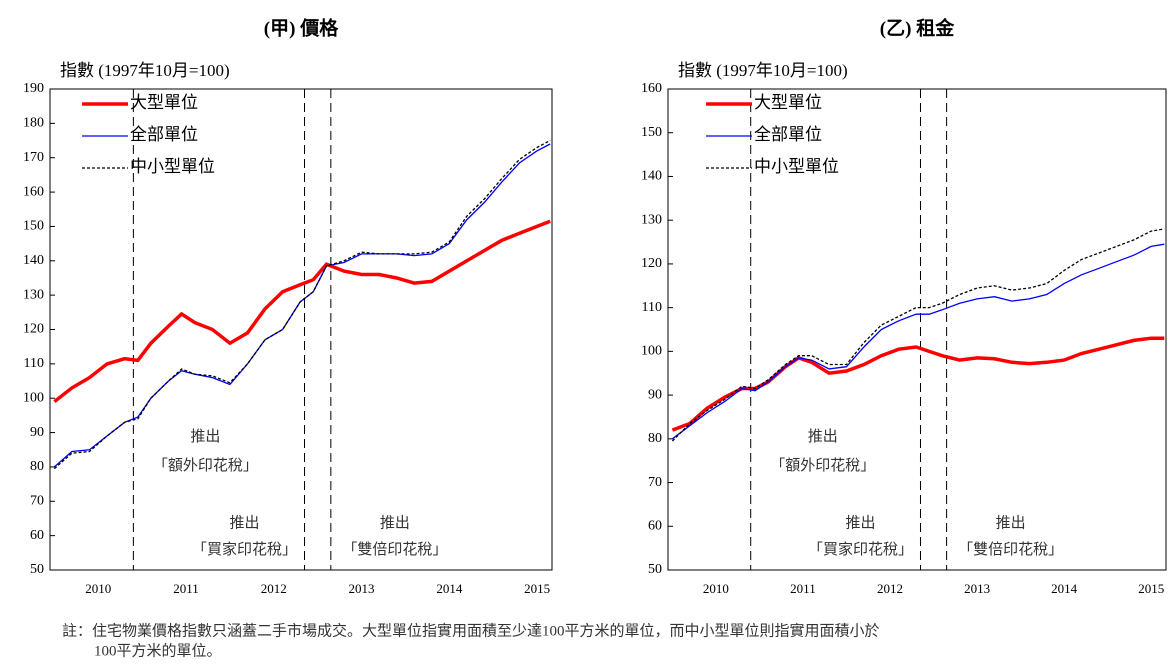  Describe the element at coordinates (33, 123) in the screenshot. I see `y-tick-label: 180` at that location.